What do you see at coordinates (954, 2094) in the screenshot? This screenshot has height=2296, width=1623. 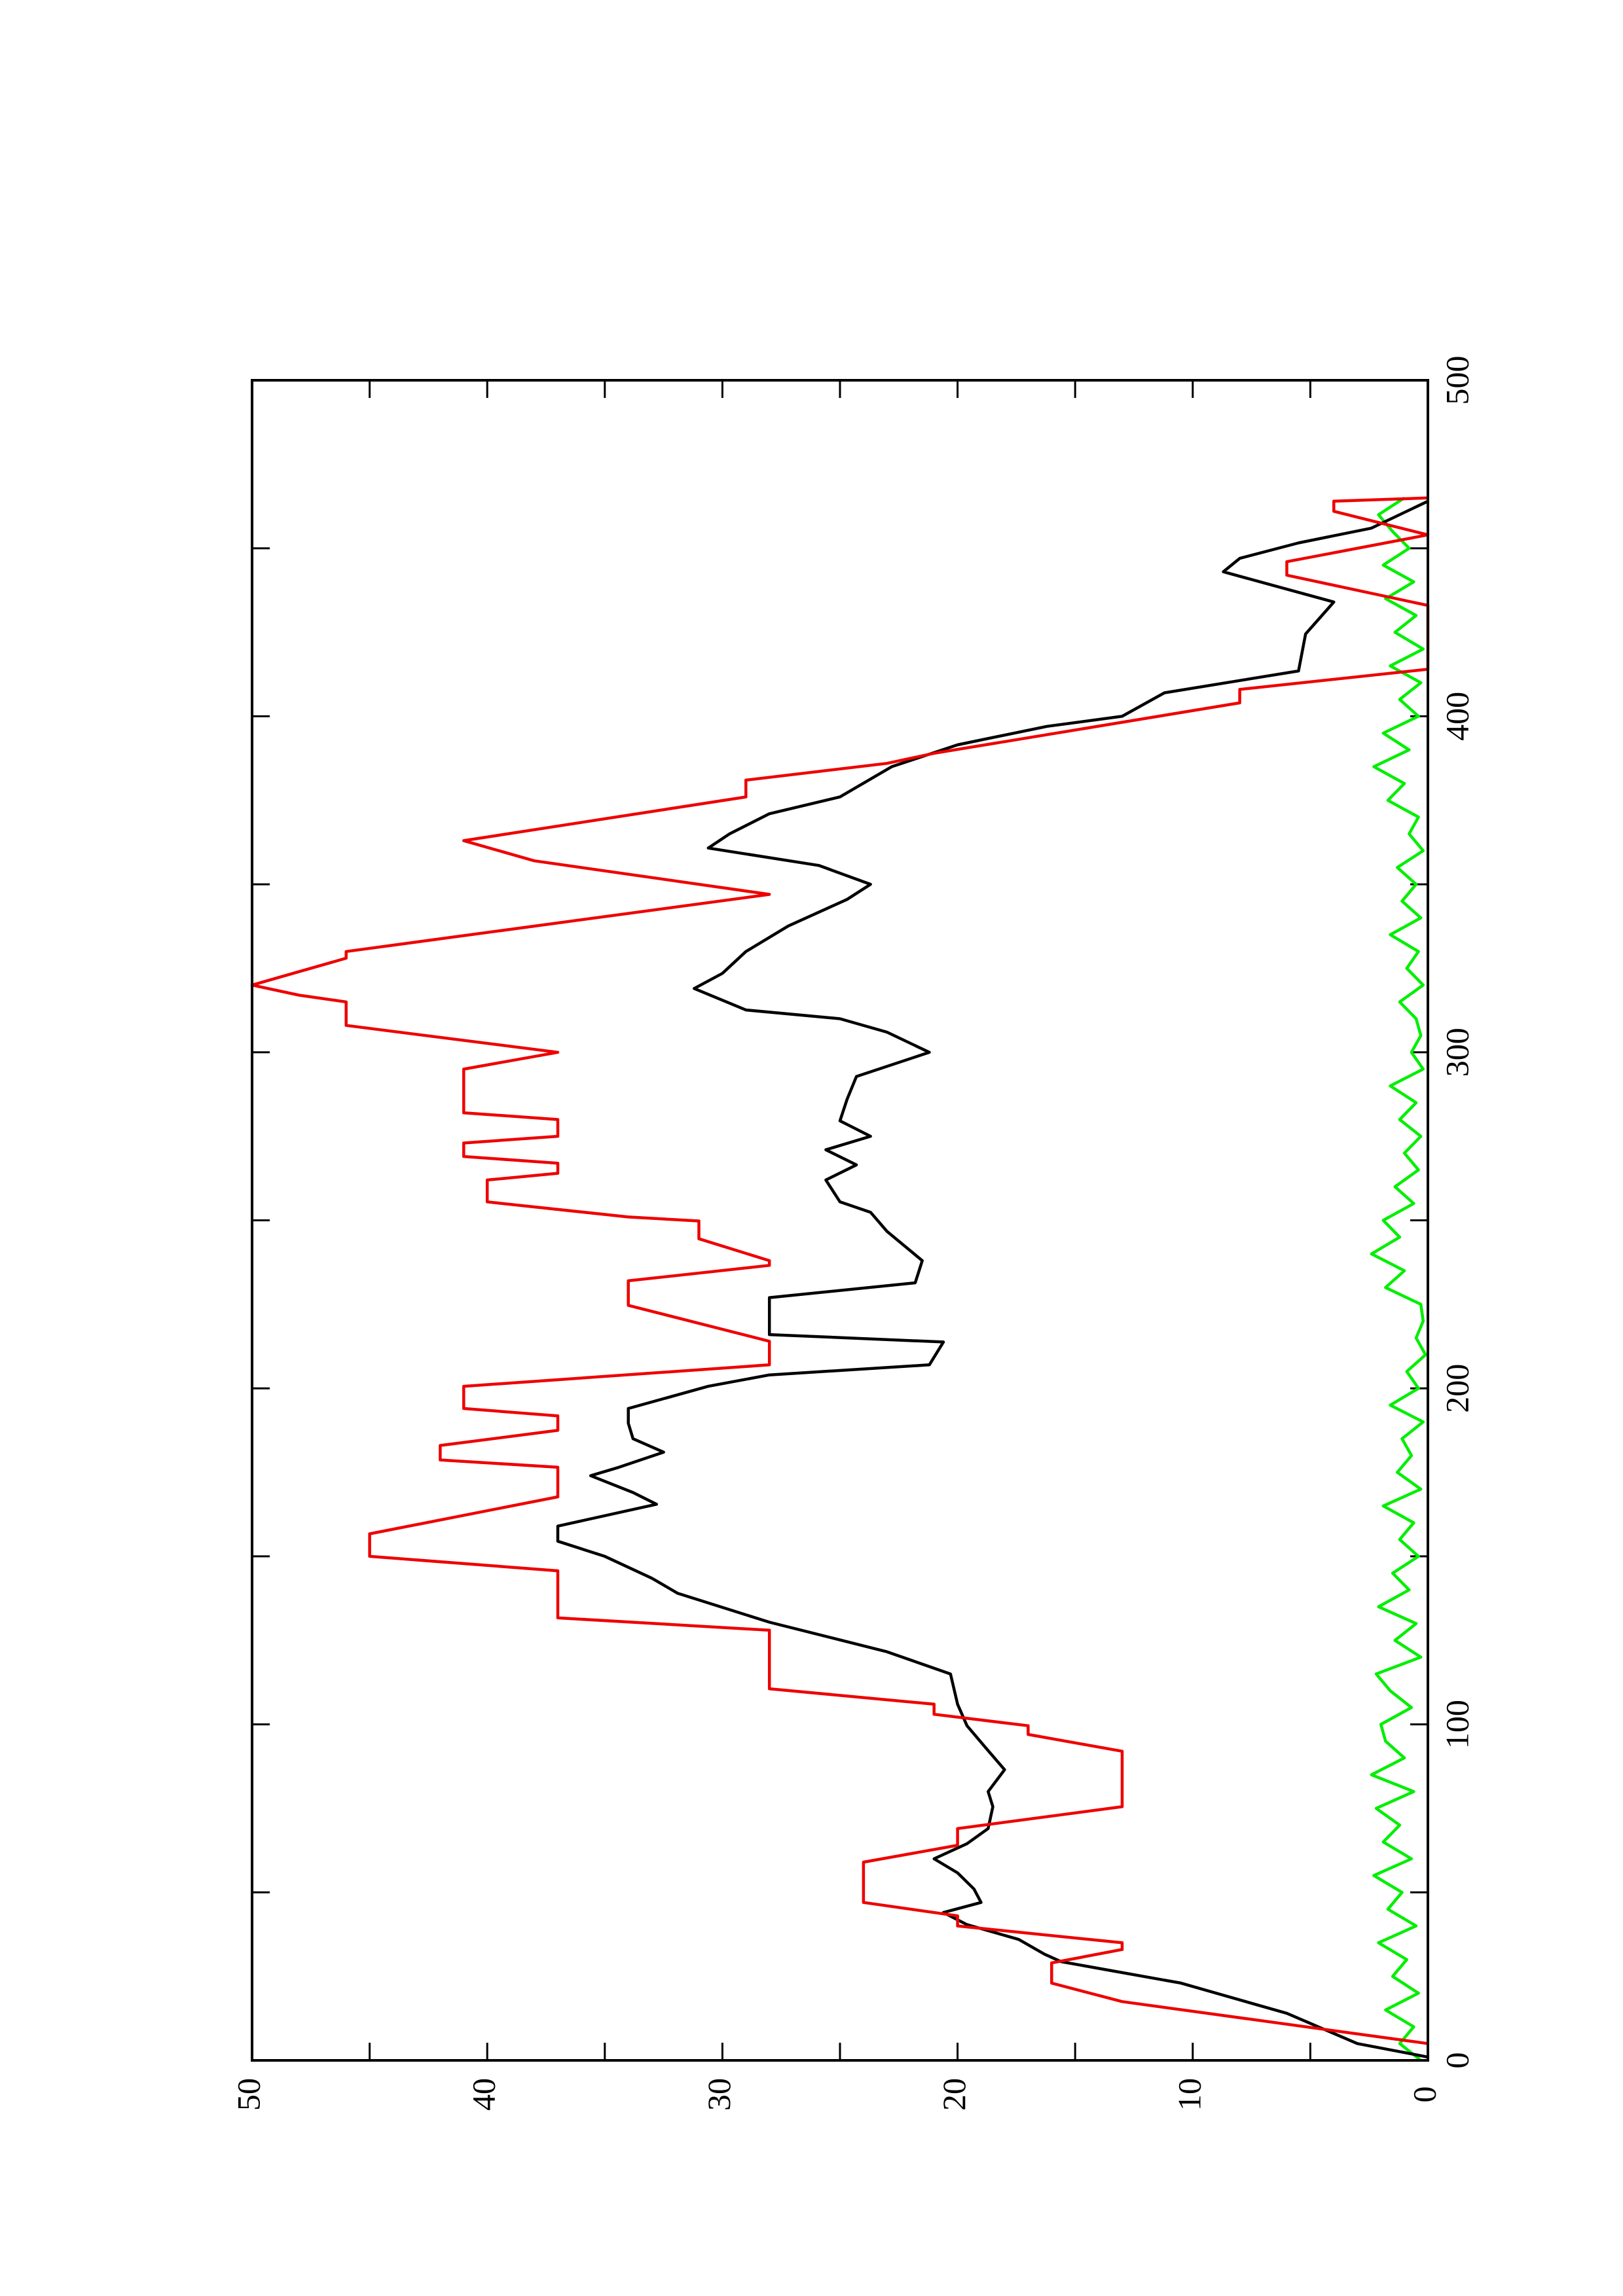 I see `y-tick-label: 20` at bounding box center [954, 2094].